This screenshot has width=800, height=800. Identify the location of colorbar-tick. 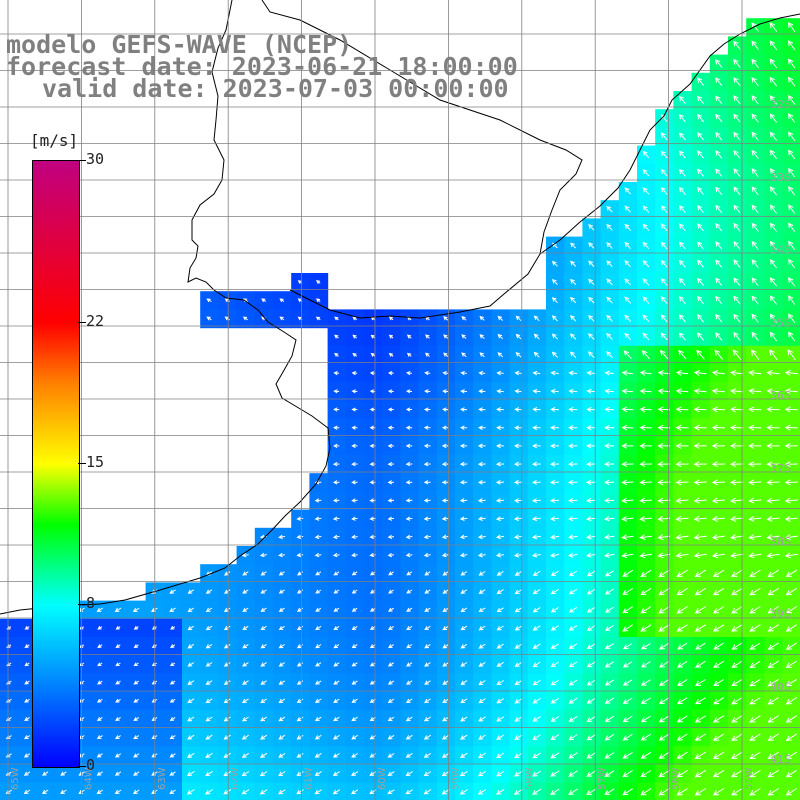
(82, 766).